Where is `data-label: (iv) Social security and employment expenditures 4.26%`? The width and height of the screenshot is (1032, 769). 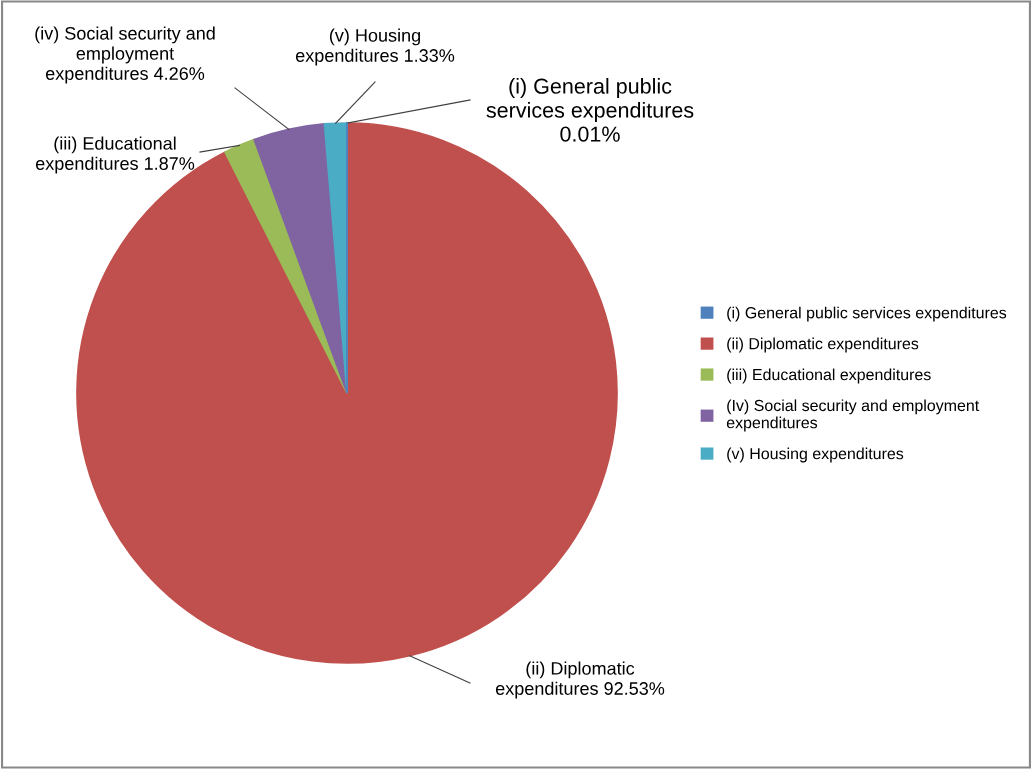
data-label: (iv) Social security and employment expenditures 4.26% is located at coordinates (125, 55).